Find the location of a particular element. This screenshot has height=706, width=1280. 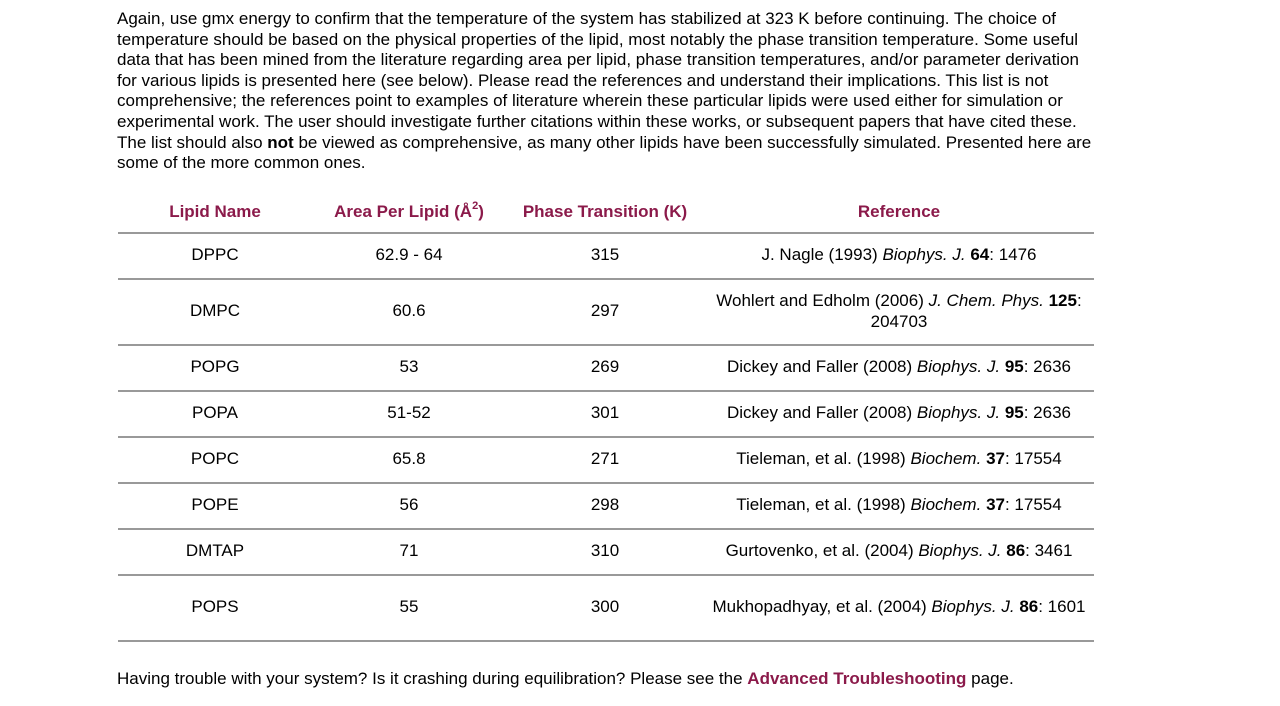

reference-page: : 1601 is located at coordinates (1062, 607).